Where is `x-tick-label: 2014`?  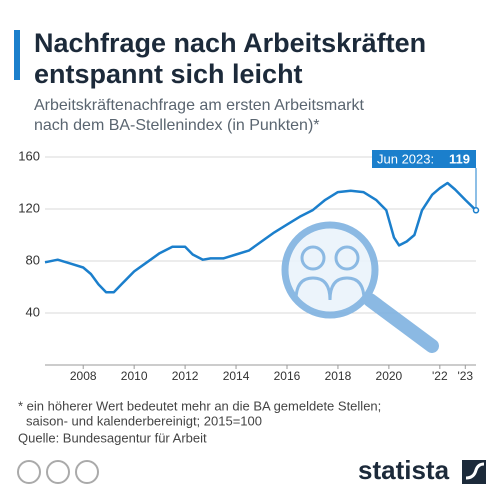
x-tick-label: 2014 is located at coordinates (236, 376).